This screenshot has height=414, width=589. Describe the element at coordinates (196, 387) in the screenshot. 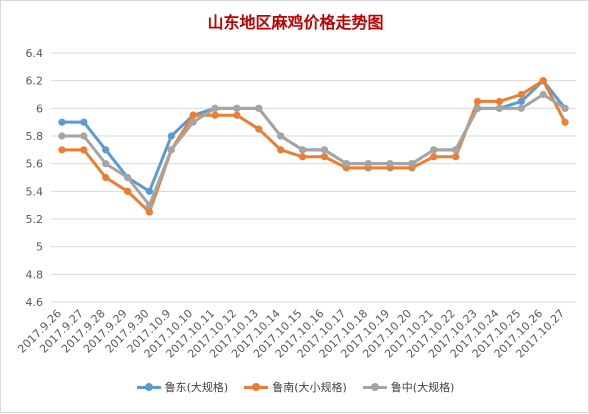

I see `legend-label: 鲁东(大规格)` at that location.